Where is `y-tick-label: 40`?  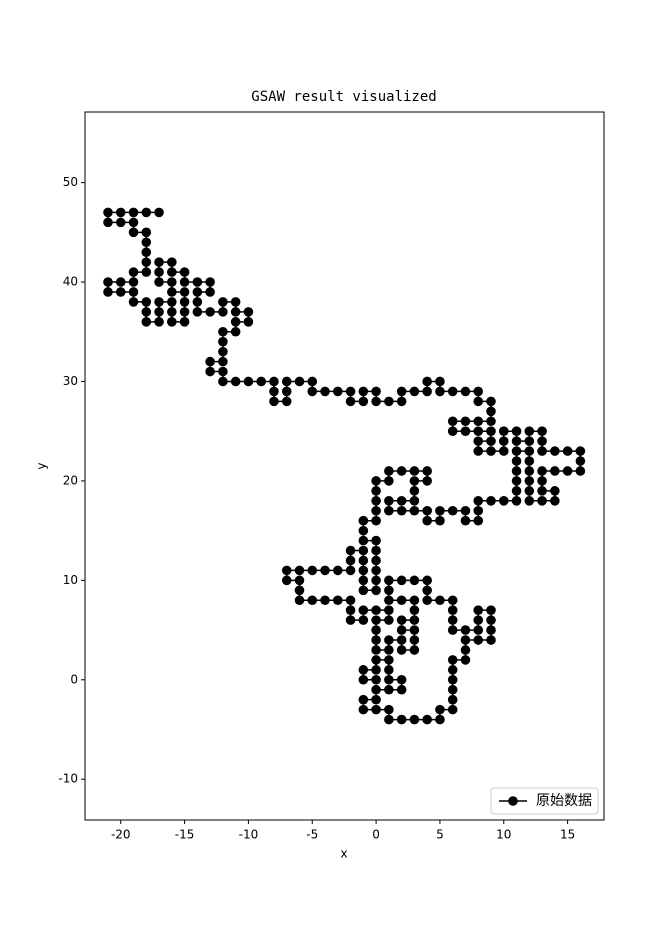 y-tick-label: 40 is located at coordinates (70, 282).